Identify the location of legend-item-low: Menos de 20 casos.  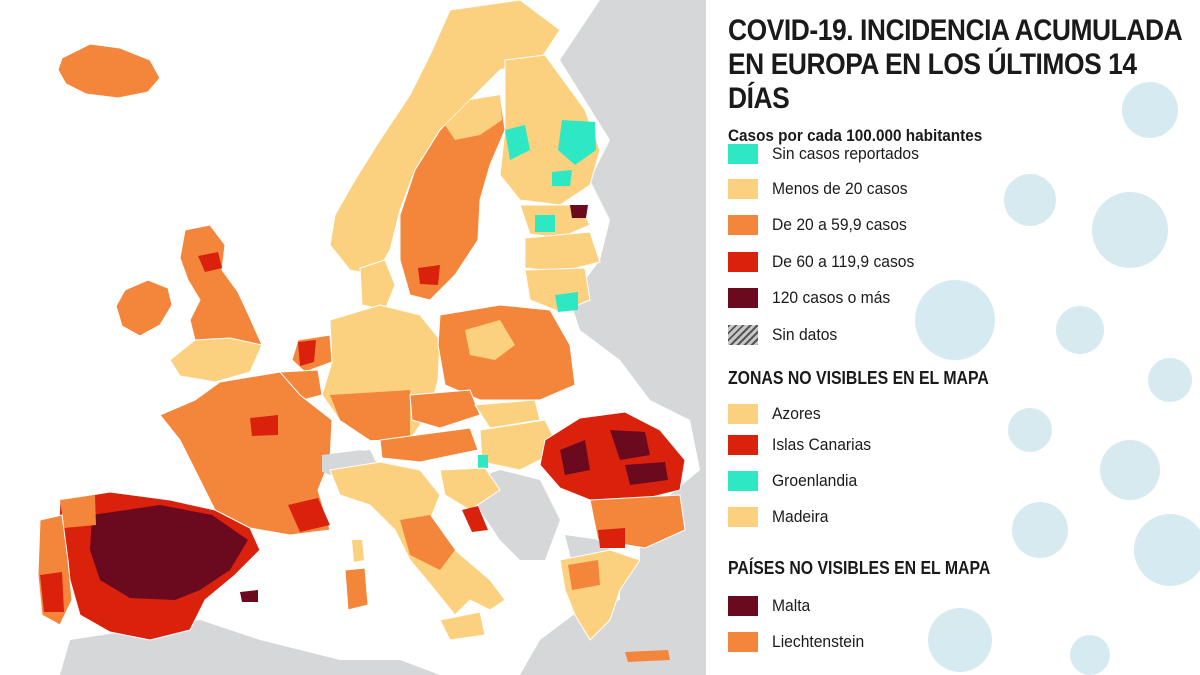
(823, 189).